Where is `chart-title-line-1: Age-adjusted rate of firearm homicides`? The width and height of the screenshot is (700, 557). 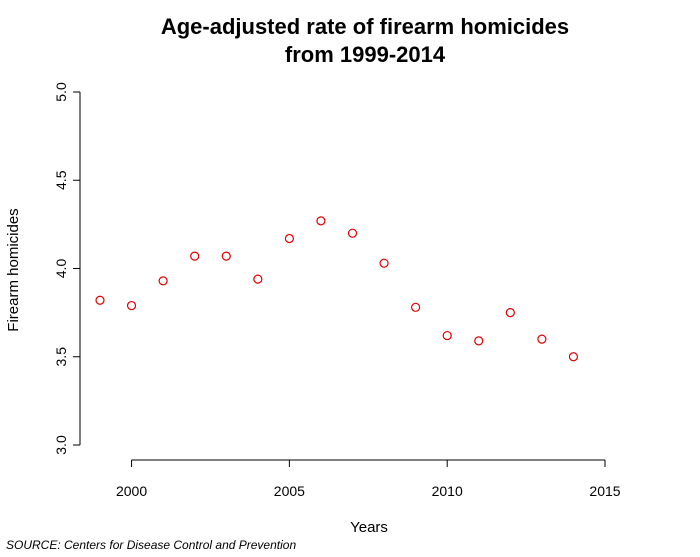 chart-title-line-1: Age-adjusted rate of firearm homicides is located at coordinates (365, 26).